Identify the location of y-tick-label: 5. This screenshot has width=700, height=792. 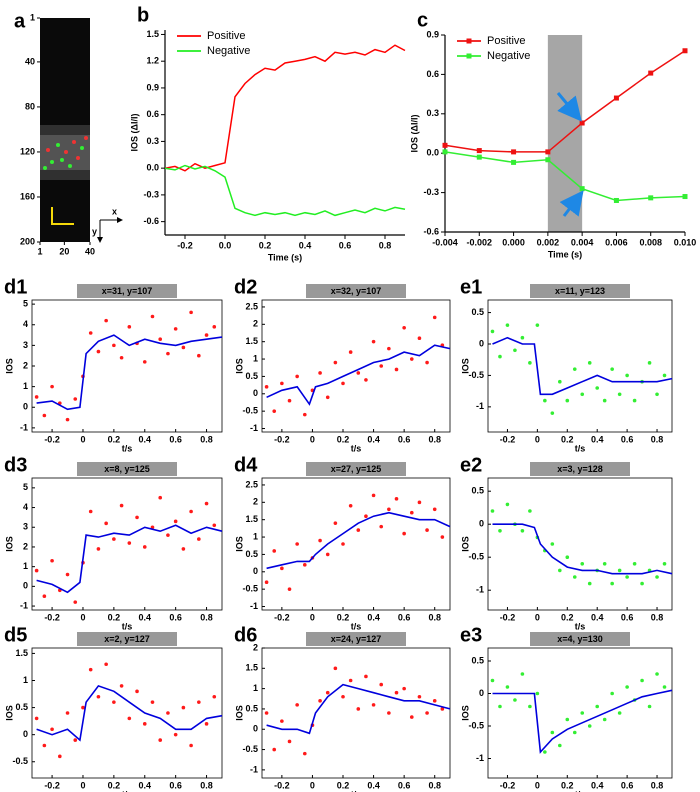
(25, 304).